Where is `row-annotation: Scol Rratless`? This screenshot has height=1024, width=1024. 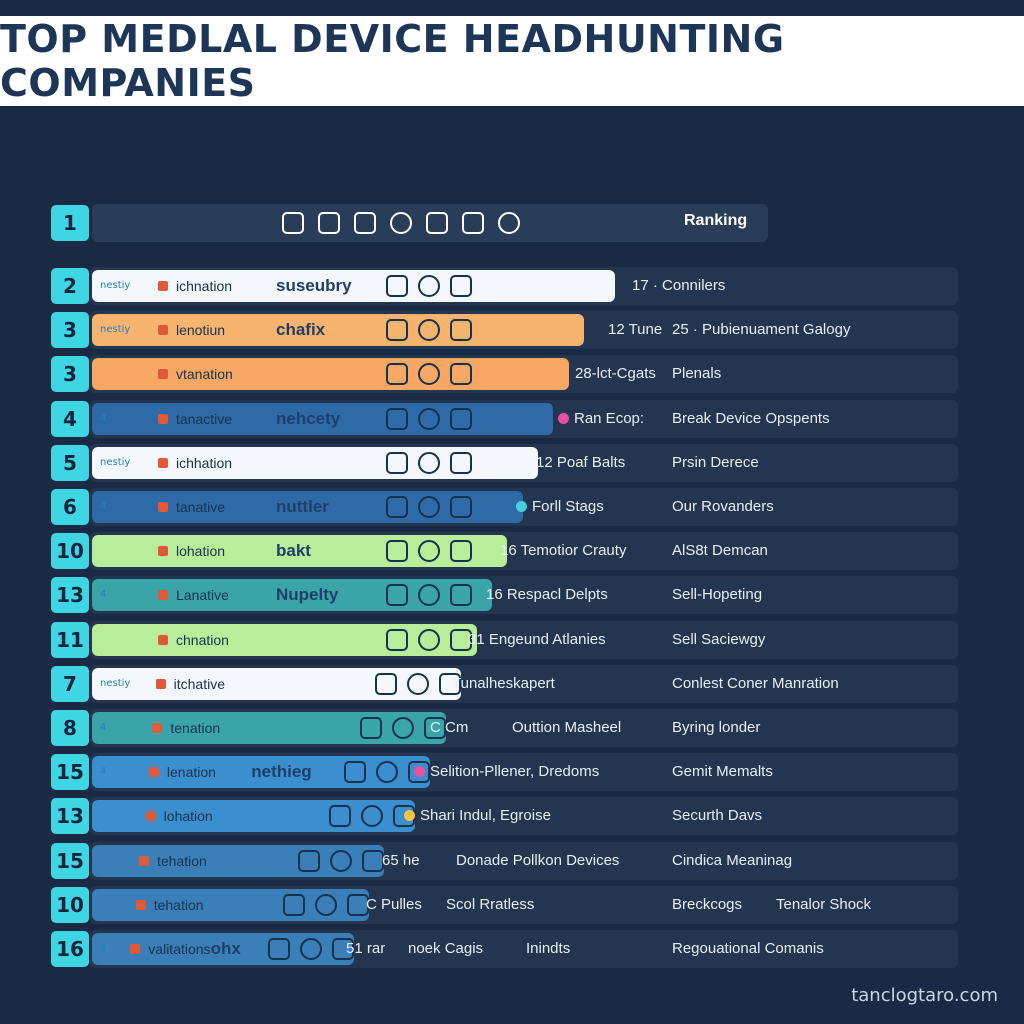 row-annotation: Scol Rratless is located at coordinates (490, 904).